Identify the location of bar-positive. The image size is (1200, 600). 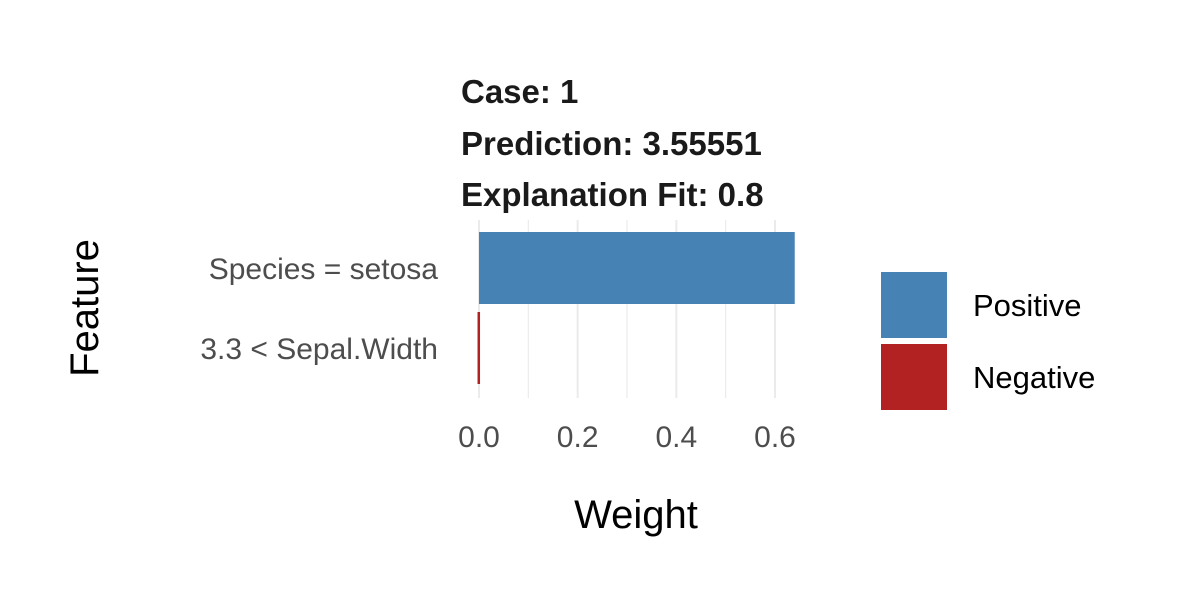
(637, 268).